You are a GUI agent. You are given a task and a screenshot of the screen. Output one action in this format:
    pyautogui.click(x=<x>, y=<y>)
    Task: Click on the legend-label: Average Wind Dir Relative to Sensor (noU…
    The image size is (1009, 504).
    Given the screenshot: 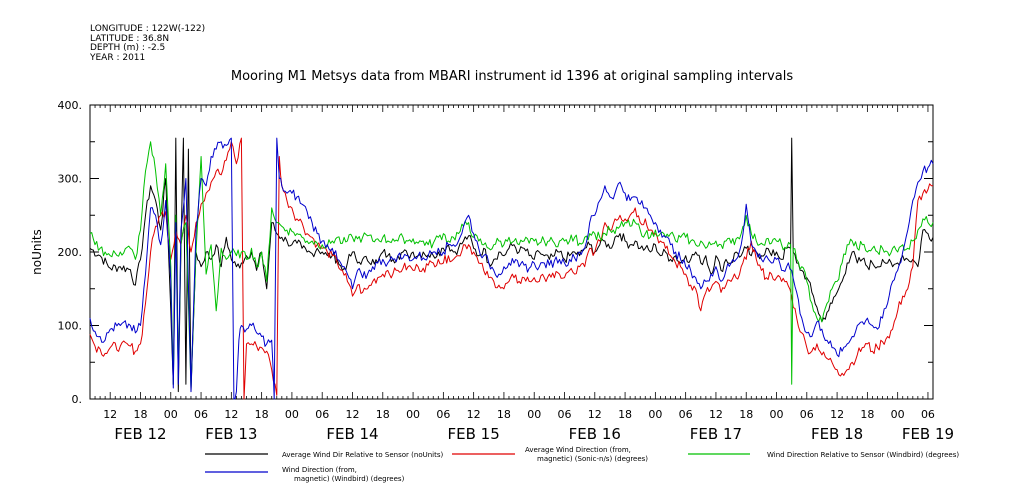 What is the action you would take?
    pyautogui.click(x=362, y=455)
    